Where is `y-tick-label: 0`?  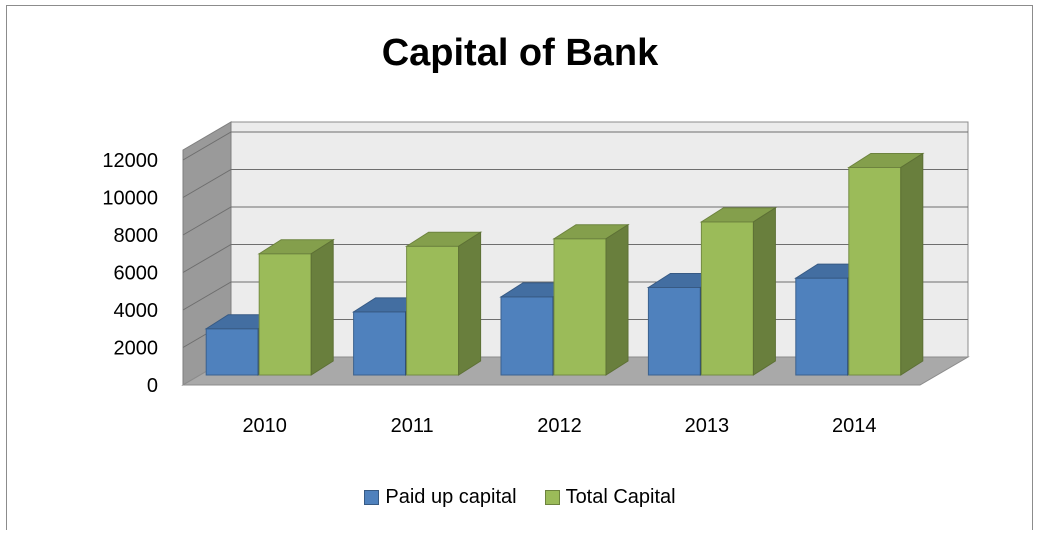
y-tick-label: 0 is located at coordinates (152, 386).